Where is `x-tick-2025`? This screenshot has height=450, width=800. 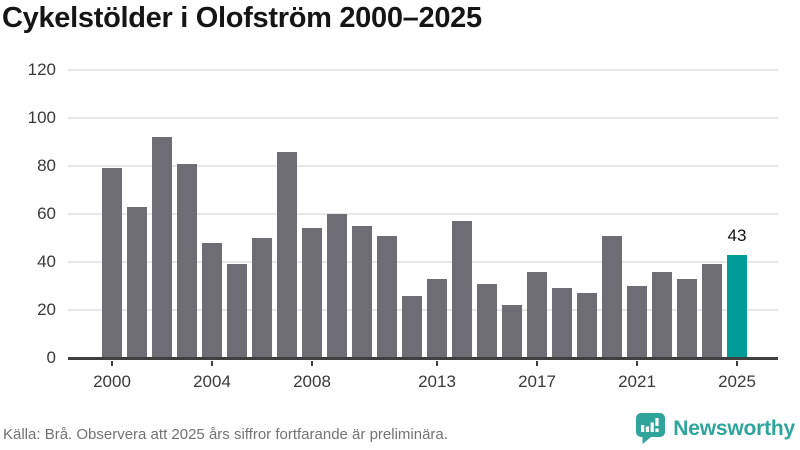
x-tick-2025 is located at coordinates (737, 363).